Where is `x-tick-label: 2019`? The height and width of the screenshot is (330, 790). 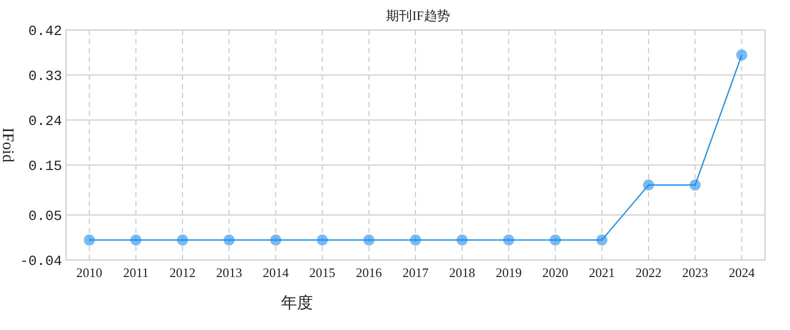 x-tick-label: 2019 is located at coordinates (509, 272).